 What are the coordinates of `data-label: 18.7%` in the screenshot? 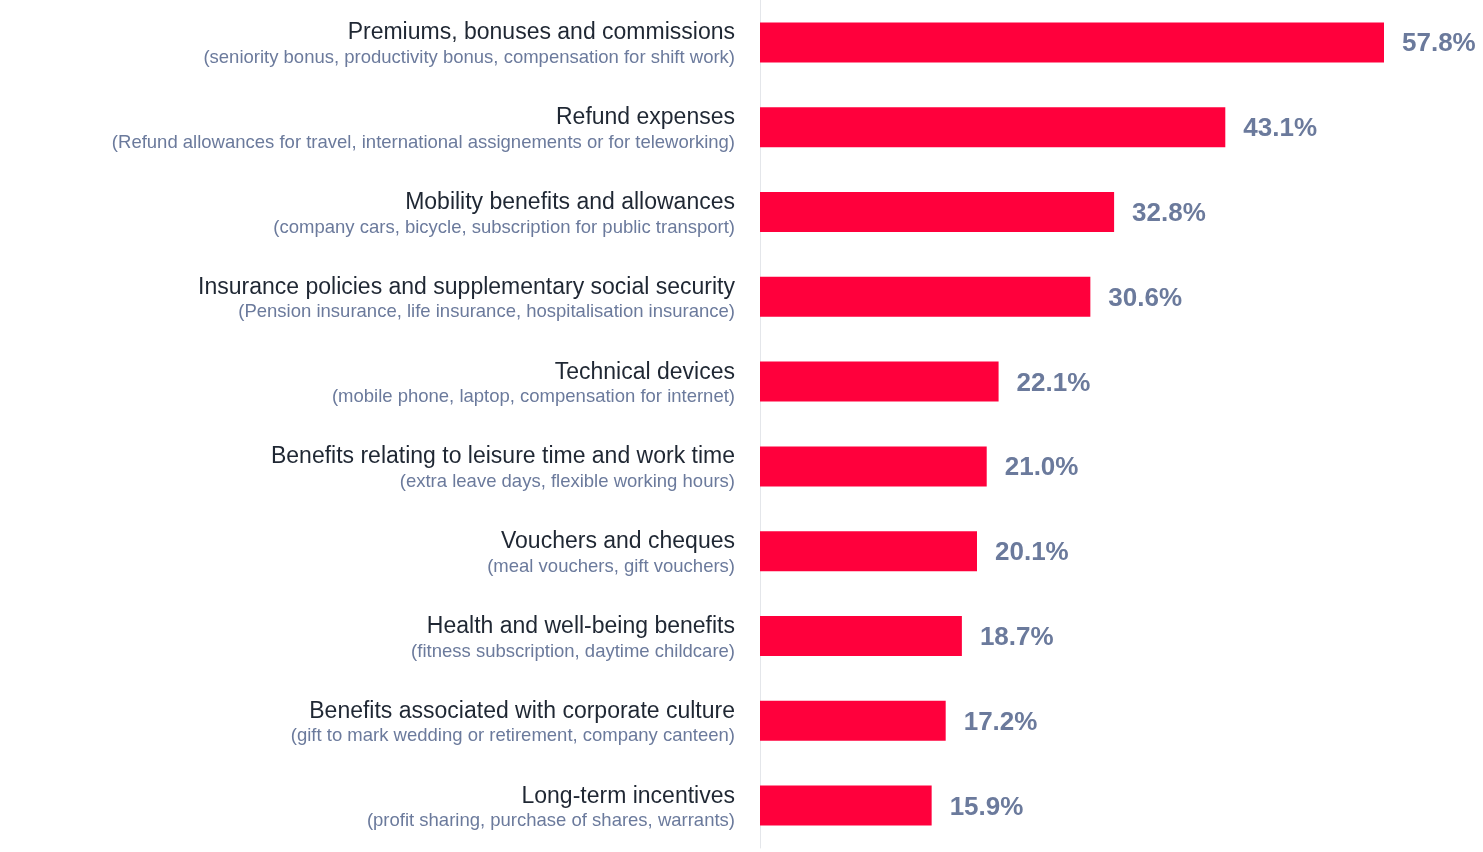 It's located at (1016, 636).